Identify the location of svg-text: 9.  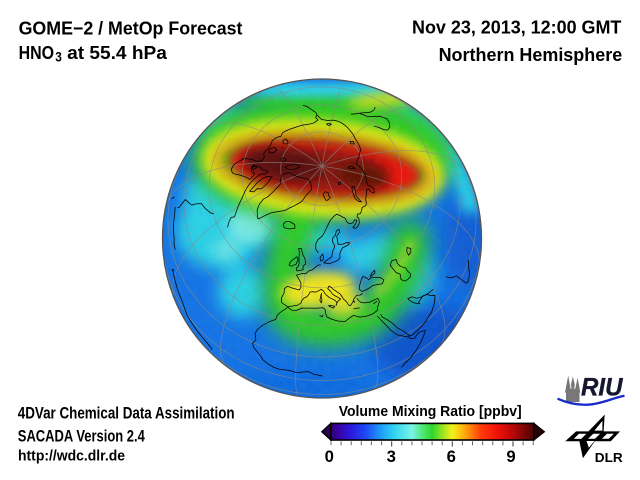
(510, 456).